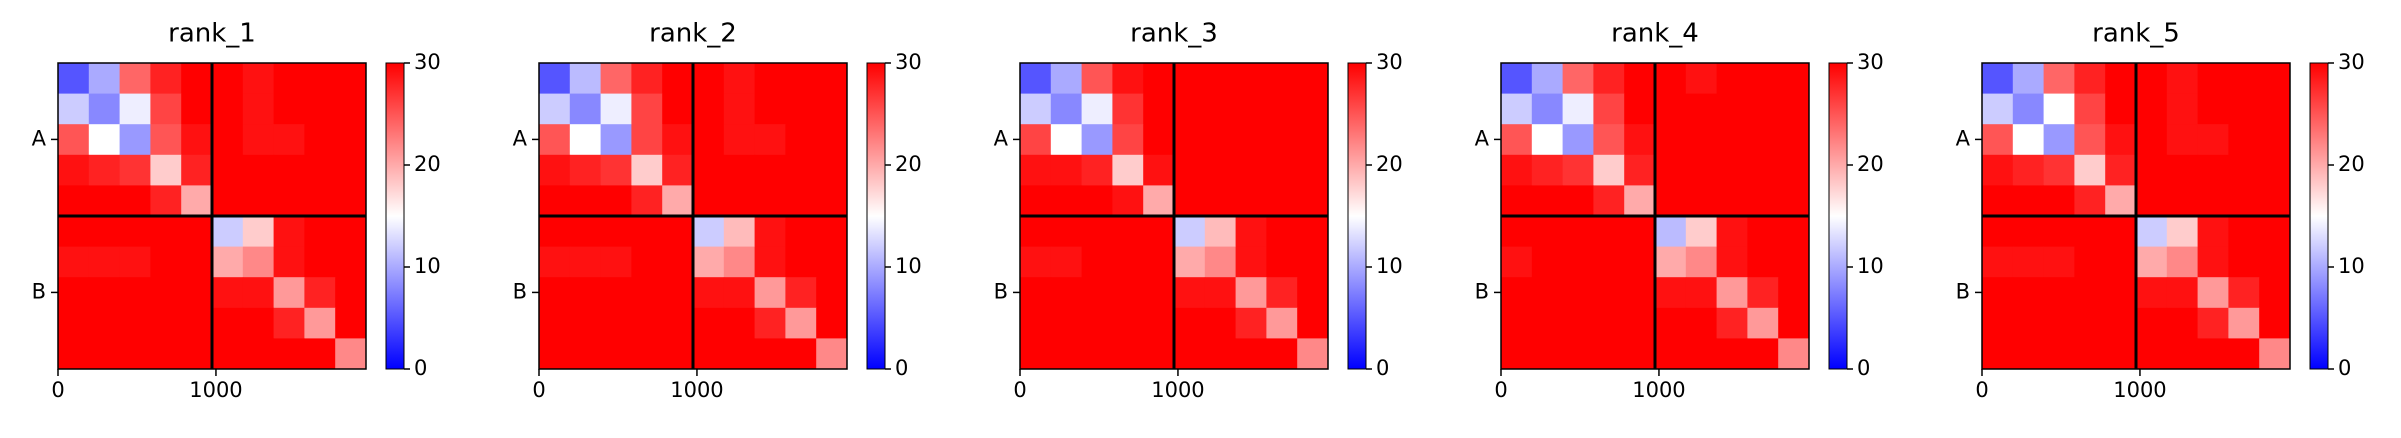 The image size is (2401, 438). Describe the element at coordinates (2351, 266) in the screenshot. I see `colorbar-tick-label: 10` at that location.